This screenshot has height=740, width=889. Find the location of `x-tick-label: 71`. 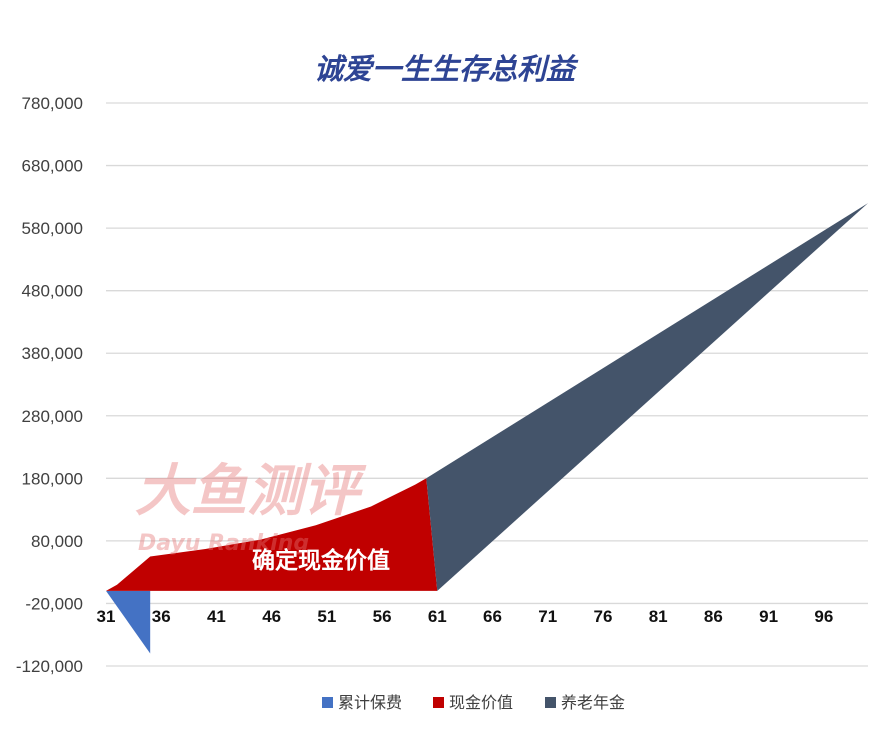

x-tick-label: 71 is located at coordinates (547, 616).